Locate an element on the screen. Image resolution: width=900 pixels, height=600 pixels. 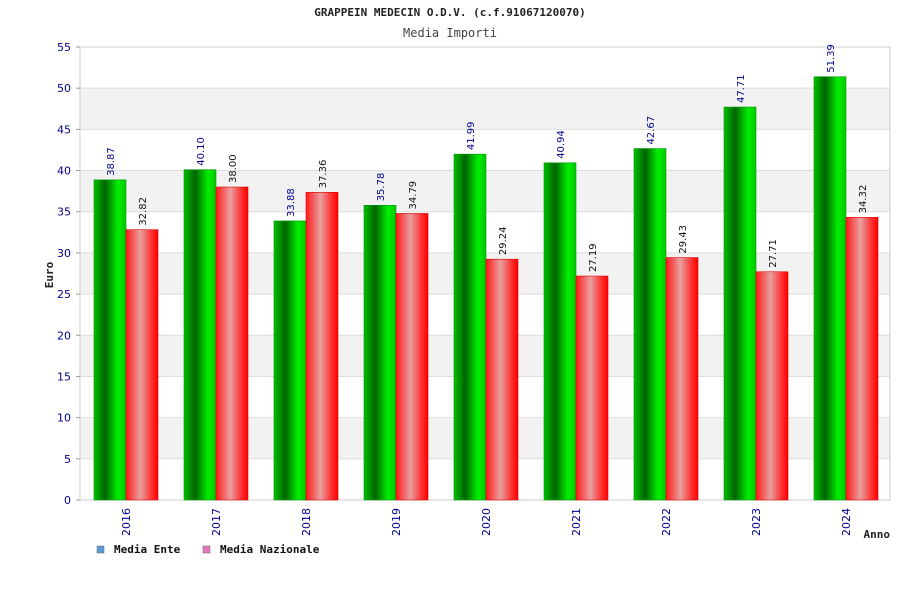
data-label: 34.79 is located at coordinates (413, 195).